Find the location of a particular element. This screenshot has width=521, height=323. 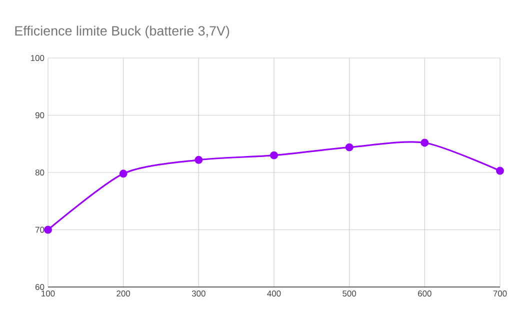

x-tick-label: 500 is located at coordinates (349, 293).